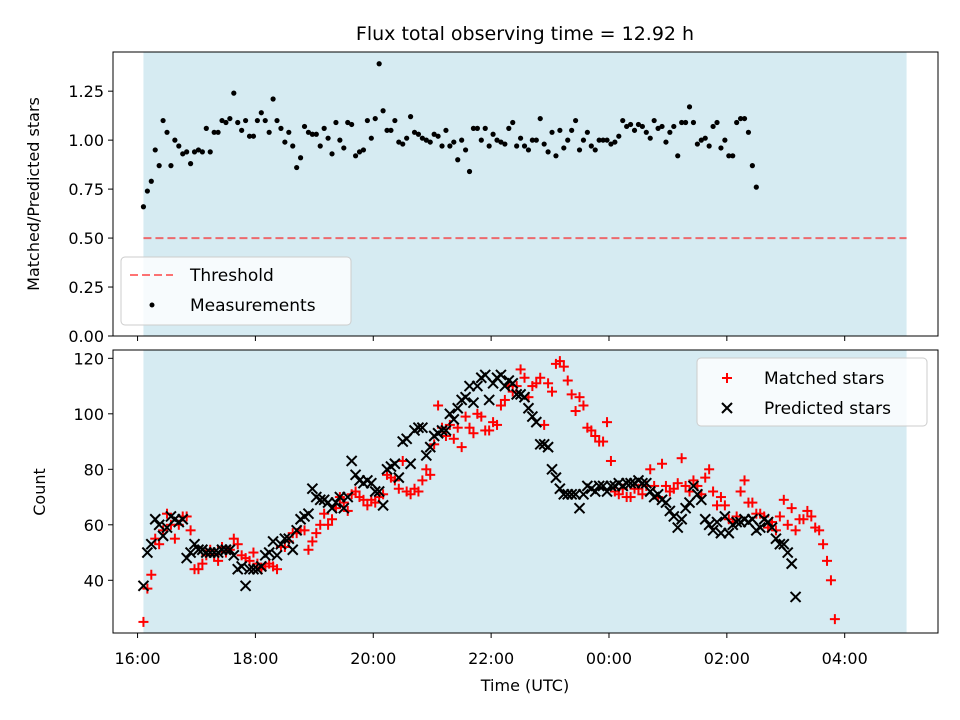  What do you see at coordinates (727, 378) in the screenshot?
I see `matched-legend-swatch` at bounding box center [727, 378].